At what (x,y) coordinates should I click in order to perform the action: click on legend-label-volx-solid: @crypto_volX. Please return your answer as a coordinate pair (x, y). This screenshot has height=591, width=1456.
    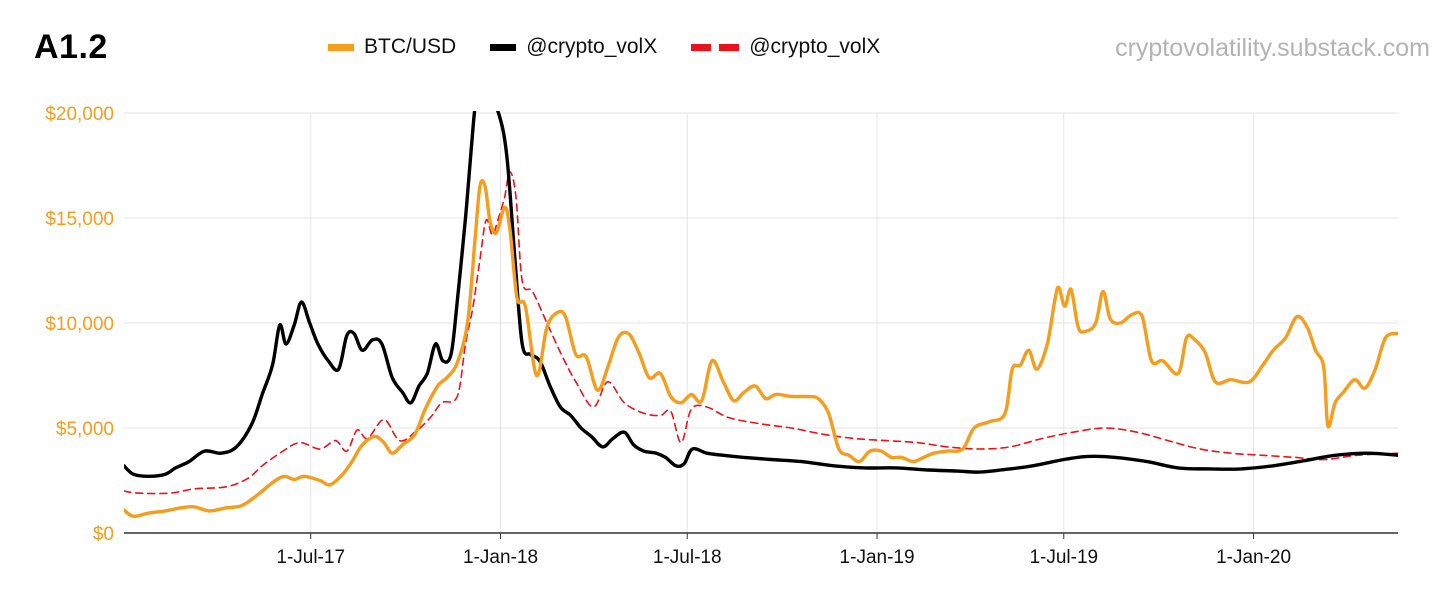
    Looking at the image, I should click on (592, 46).